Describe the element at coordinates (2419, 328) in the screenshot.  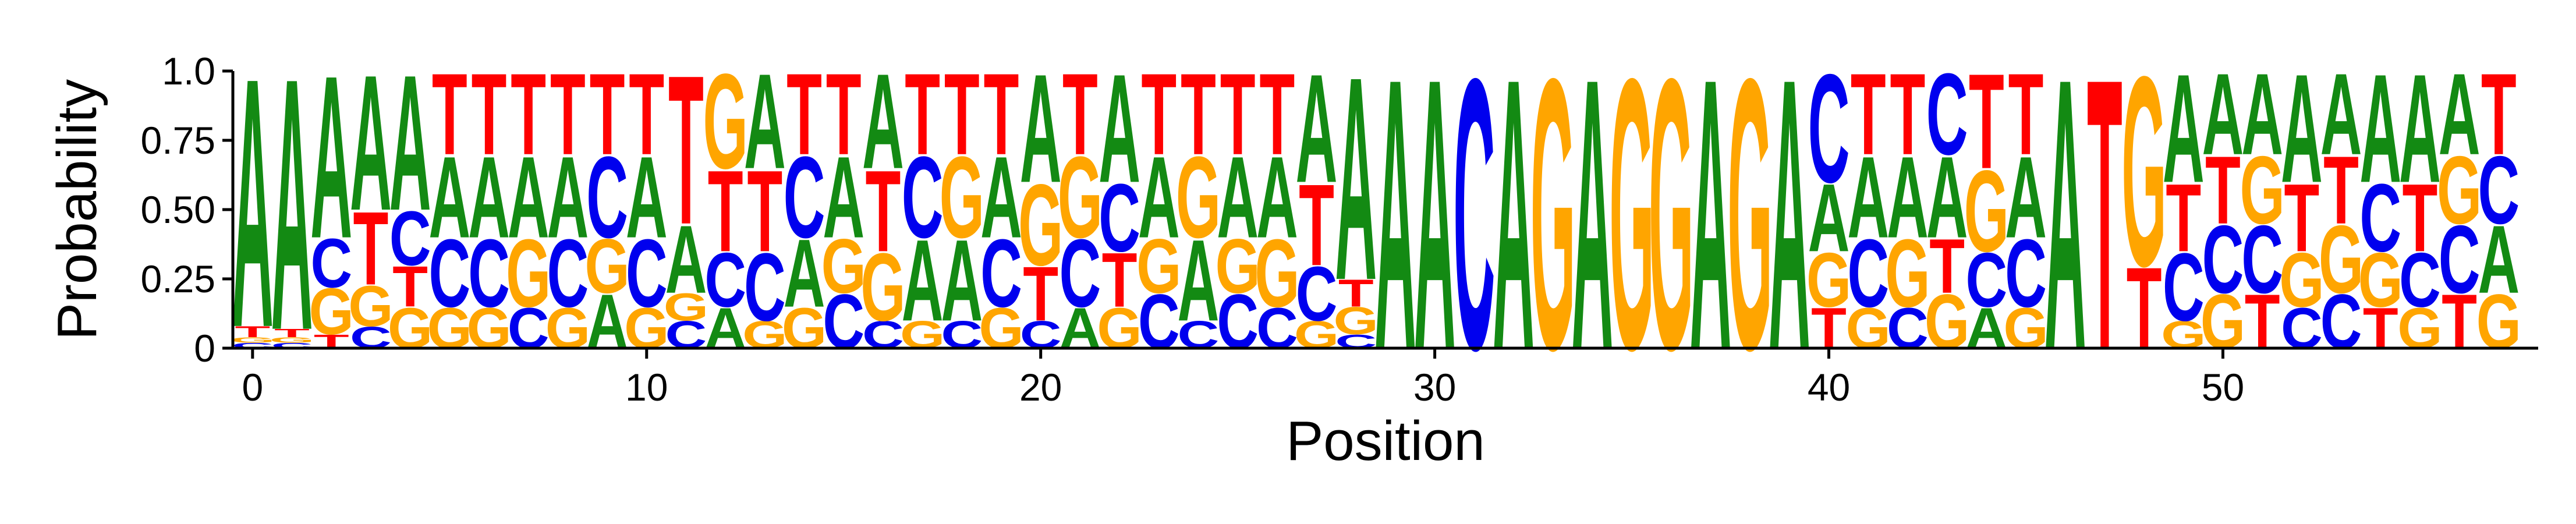
I see `logo-letter-G-pos-55: G` at that location.